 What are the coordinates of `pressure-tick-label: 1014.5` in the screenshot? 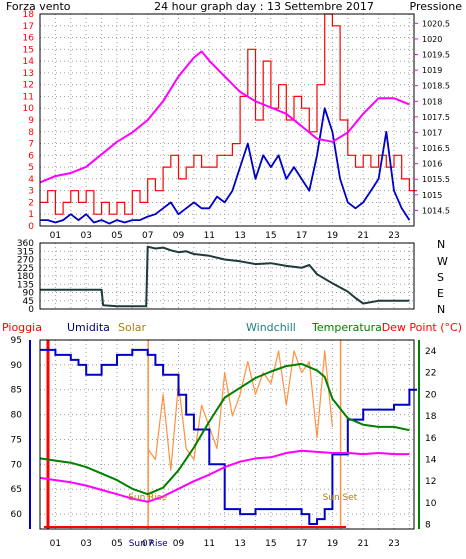 It's located at (436, 210).